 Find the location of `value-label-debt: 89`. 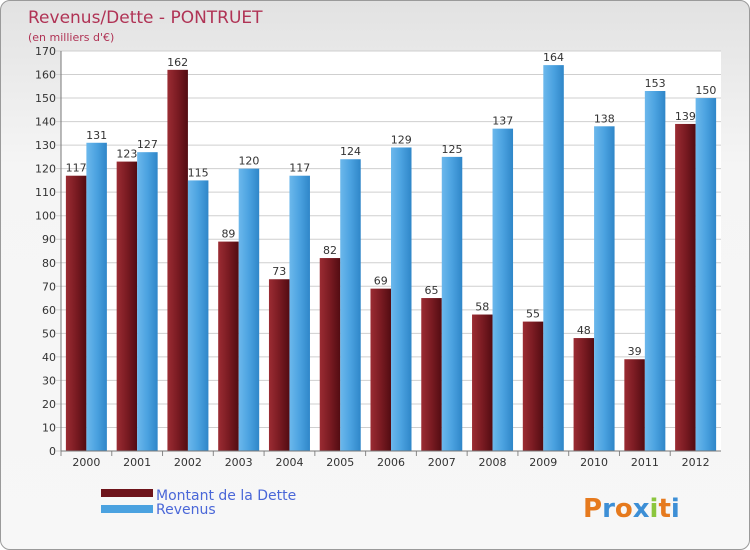

value-label-debt: 89 is located at coordinates (228, 234).